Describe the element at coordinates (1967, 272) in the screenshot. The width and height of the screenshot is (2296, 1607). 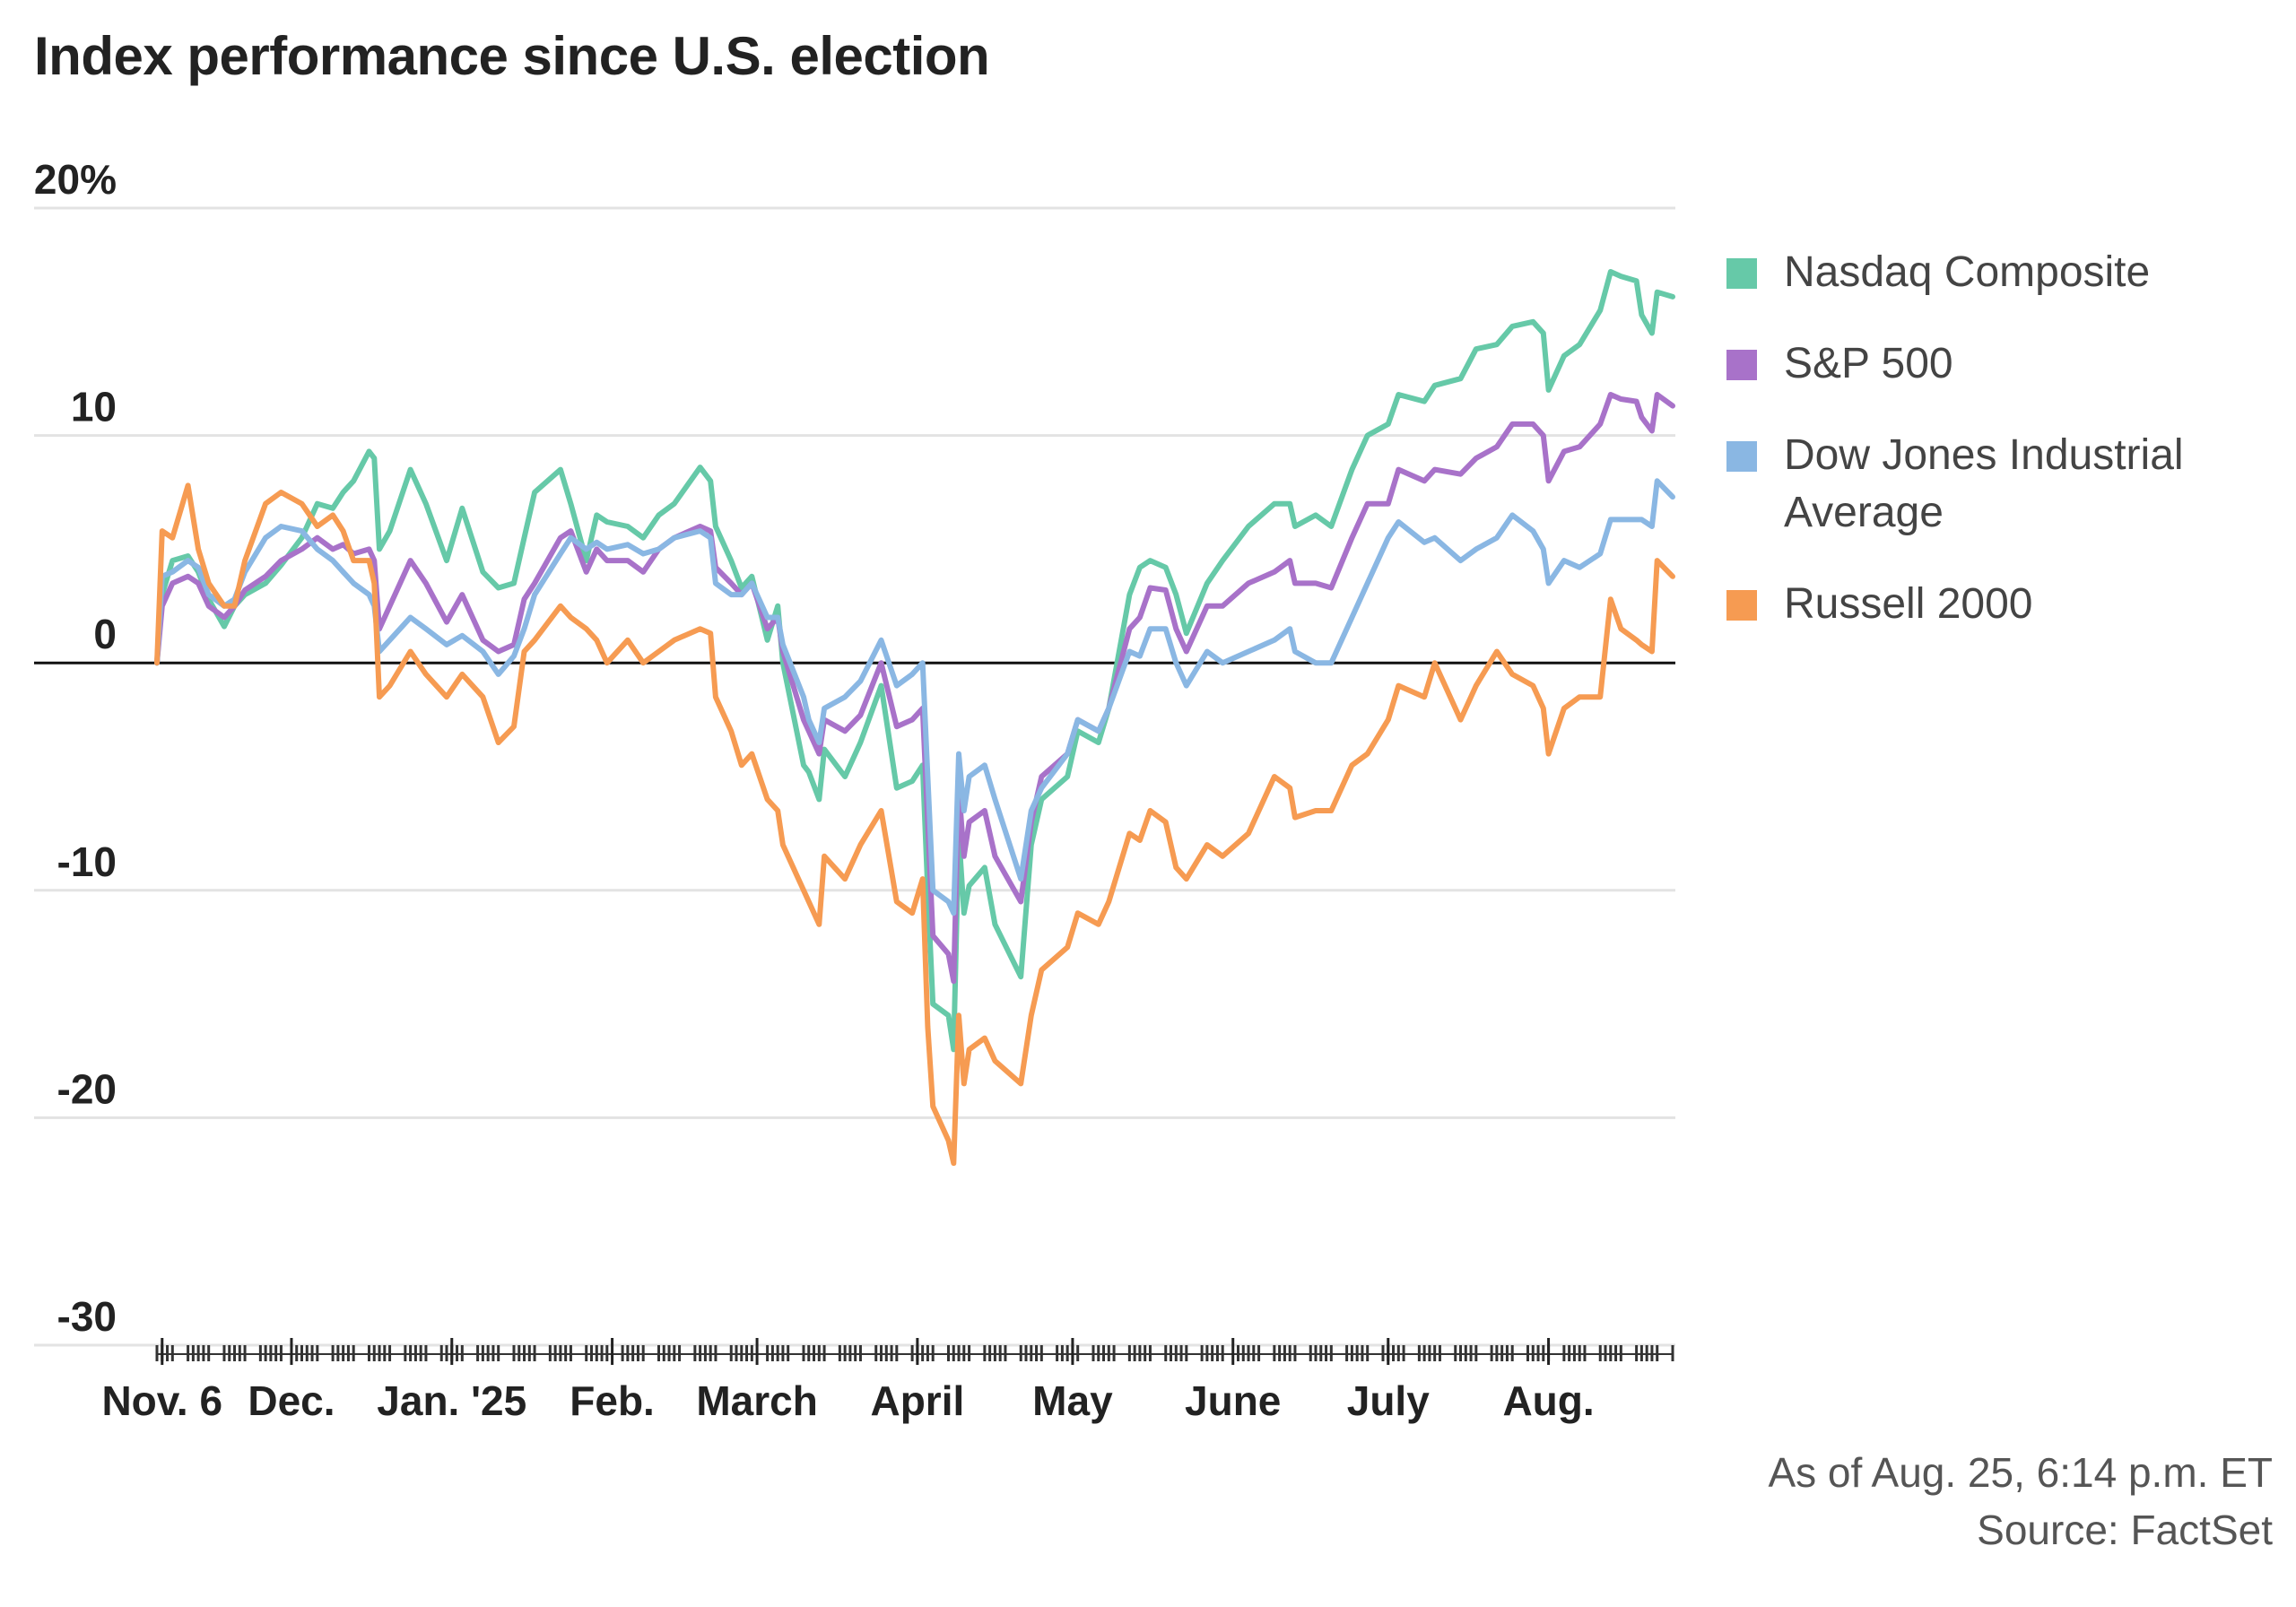
I see `legend-label: Nasdaq Composite` at that location.